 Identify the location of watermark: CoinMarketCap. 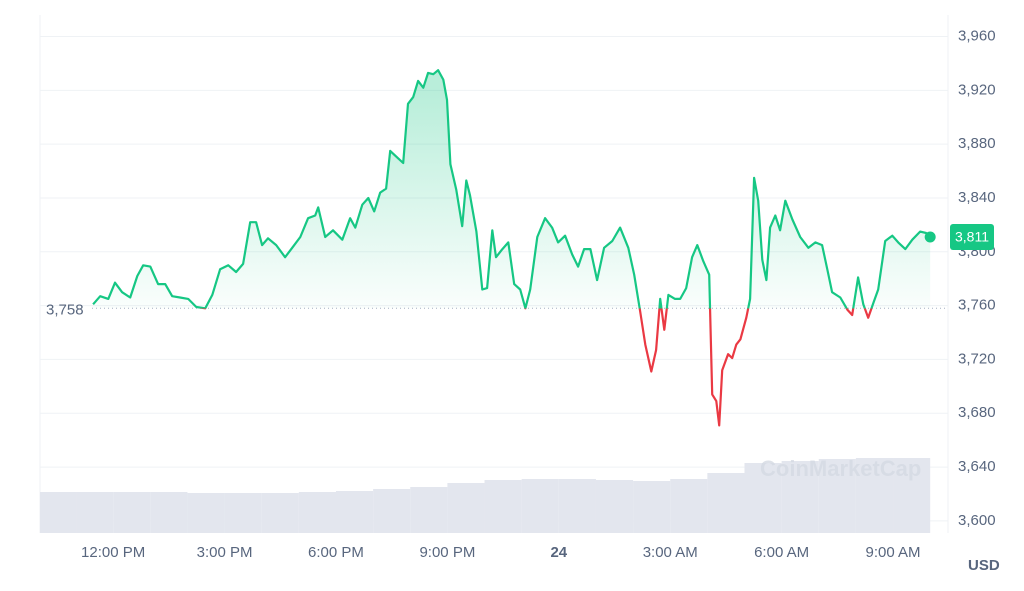
(840, 468).